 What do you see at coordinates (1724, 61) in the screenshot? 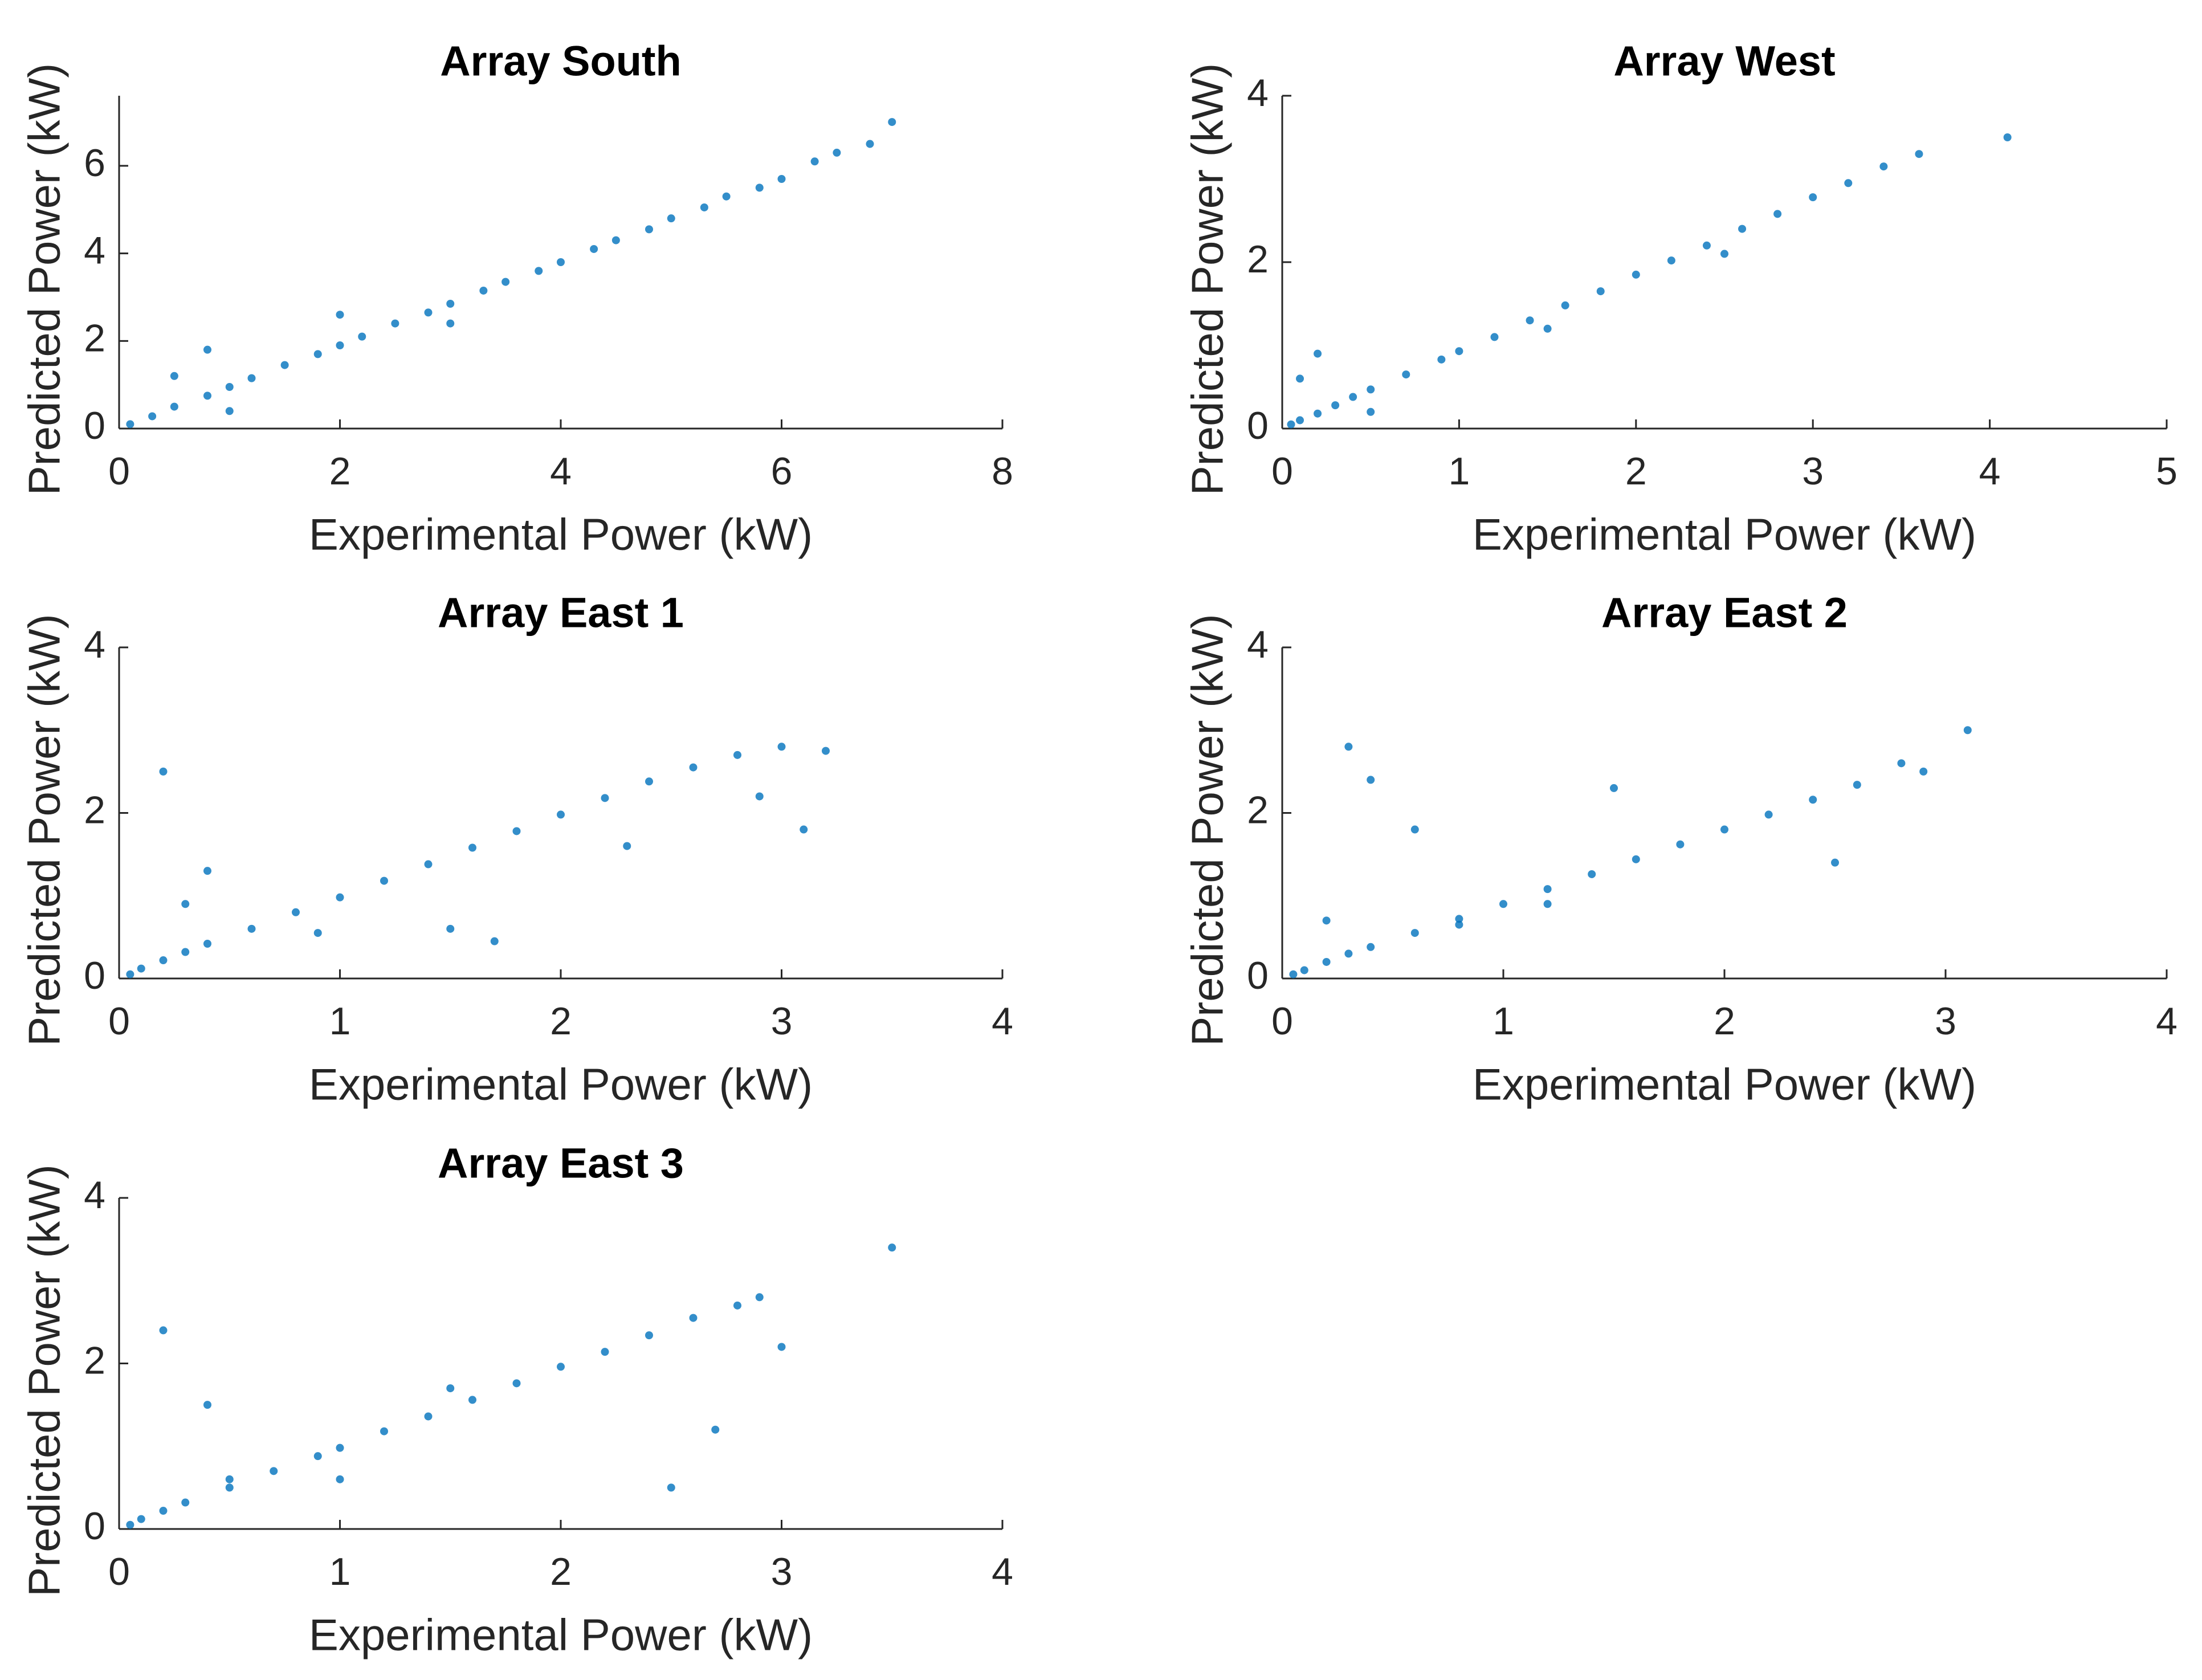
I see `chart-title: Array West` at bounding box center [1724, 61].